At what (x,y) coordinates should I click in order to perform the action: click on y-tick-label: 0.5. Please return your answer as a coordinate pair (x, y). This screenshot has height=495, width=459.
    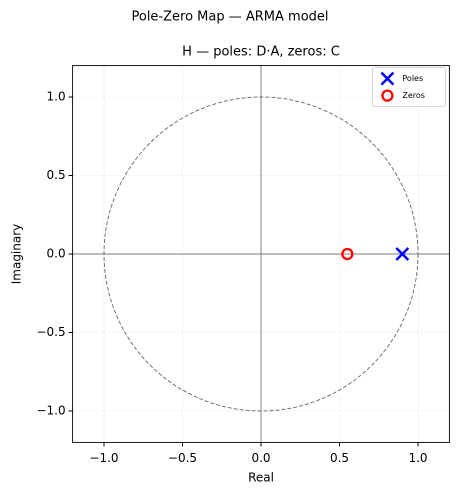
    Looking at the image, I should click on (56, 175).